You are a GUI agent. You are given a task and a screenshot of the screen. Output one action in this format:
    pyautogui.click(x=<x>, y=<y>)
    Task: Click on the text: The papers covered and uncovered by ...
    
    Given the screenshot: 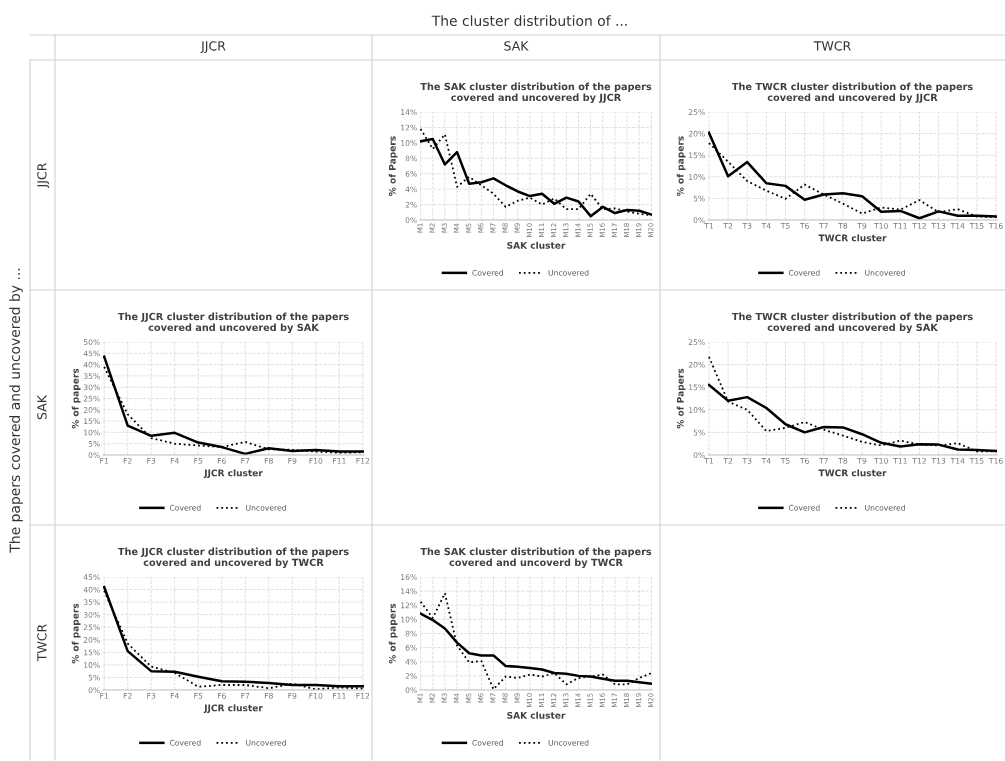 What is the action you would take?
    pyautogui.click(x=16, y=410)
    